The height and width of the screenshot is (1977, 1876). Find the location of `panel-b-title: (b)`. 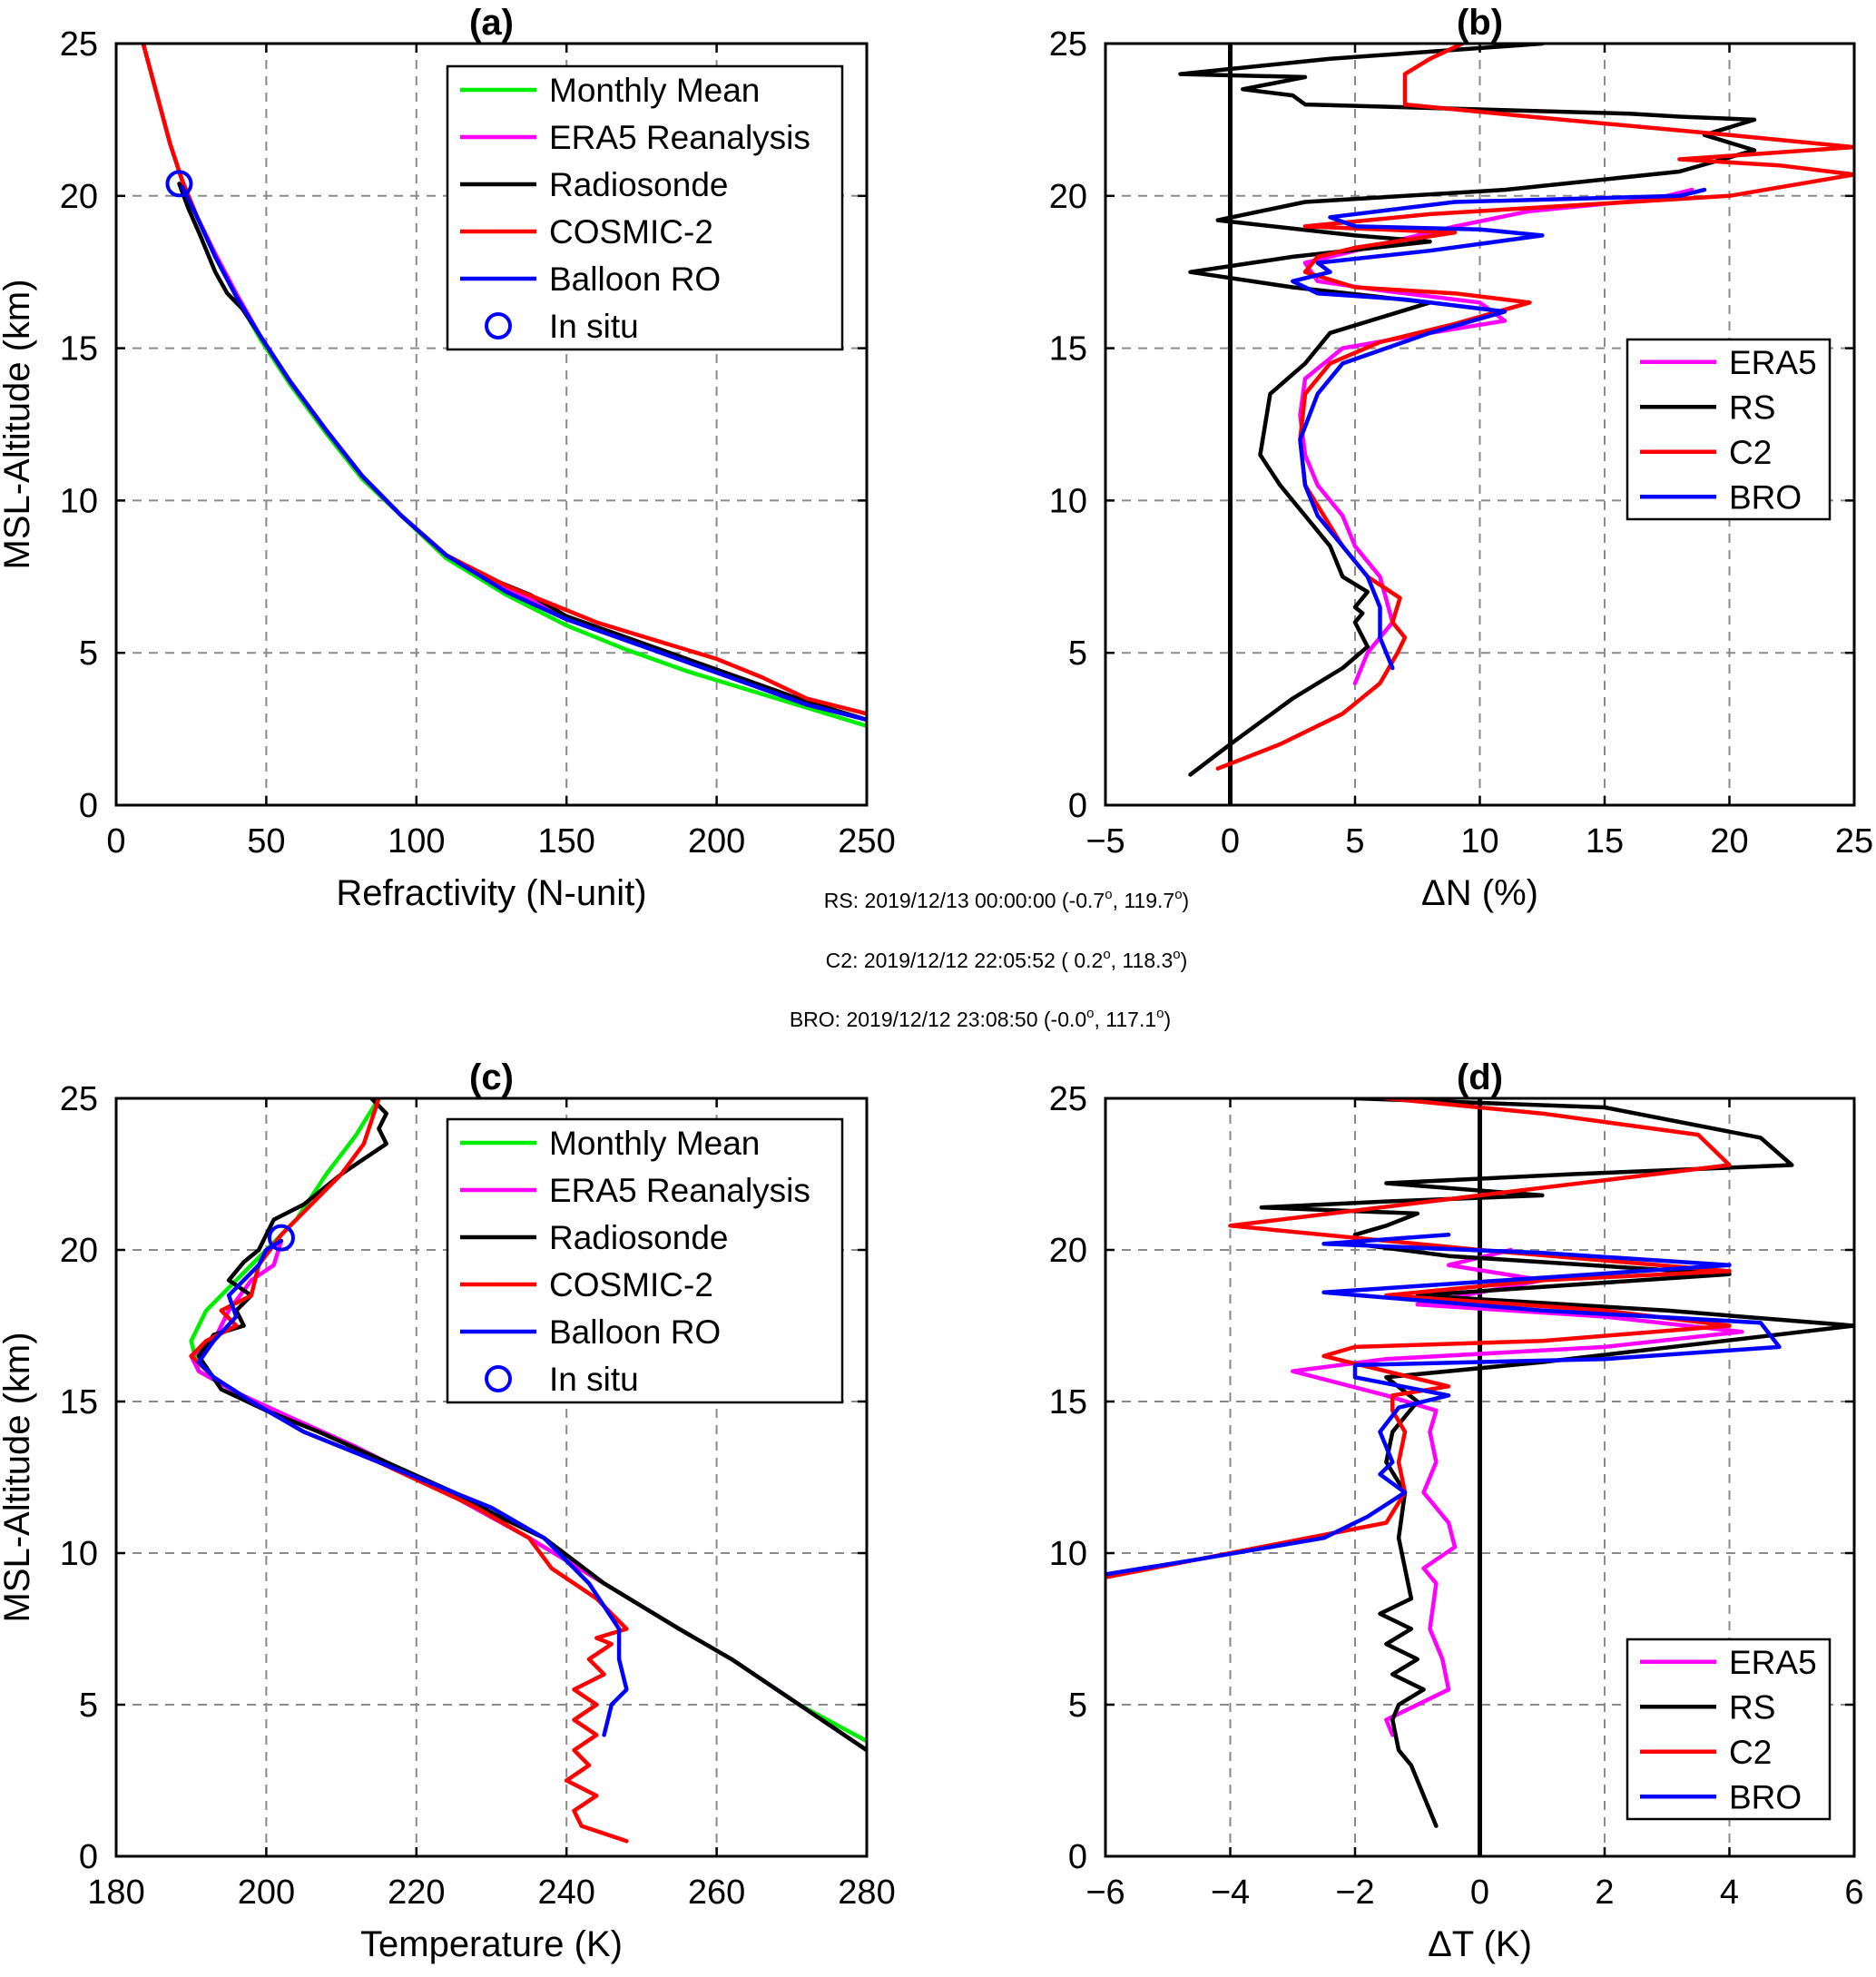

panel-b-title: (b) is located at coordinates (1480, 23).